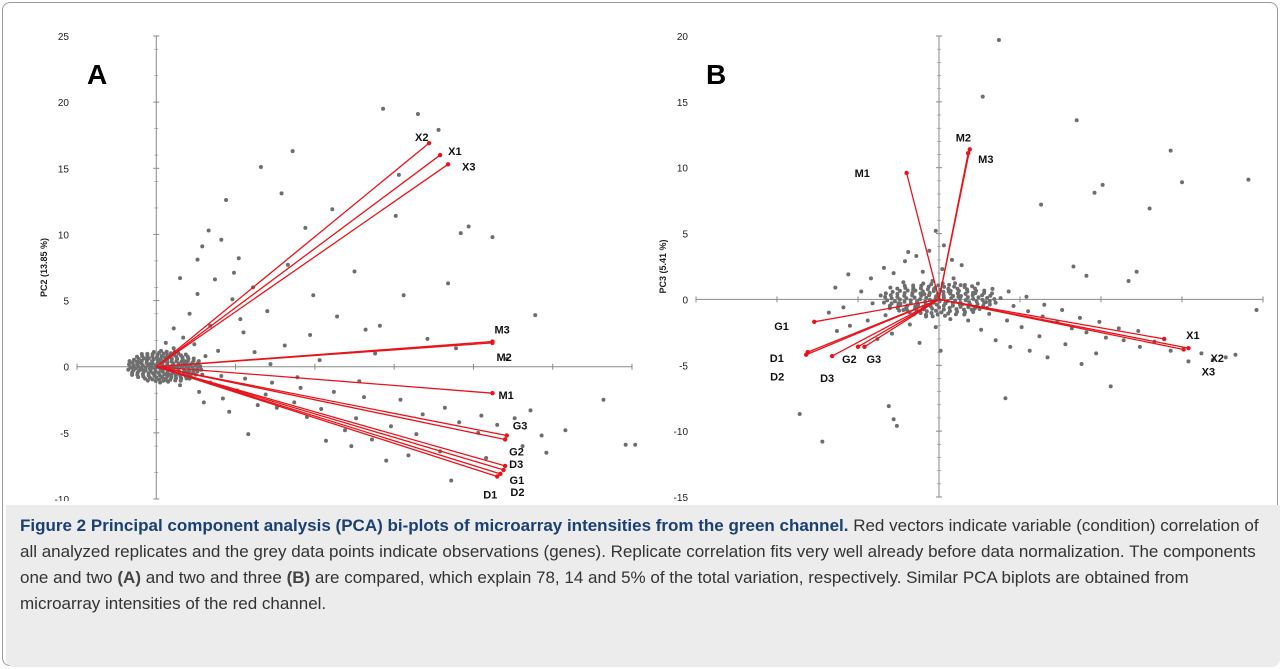  Describe the element at coordinates (64, 103) in the screenshot. I see `a-y-tick-label: 20` at that location.